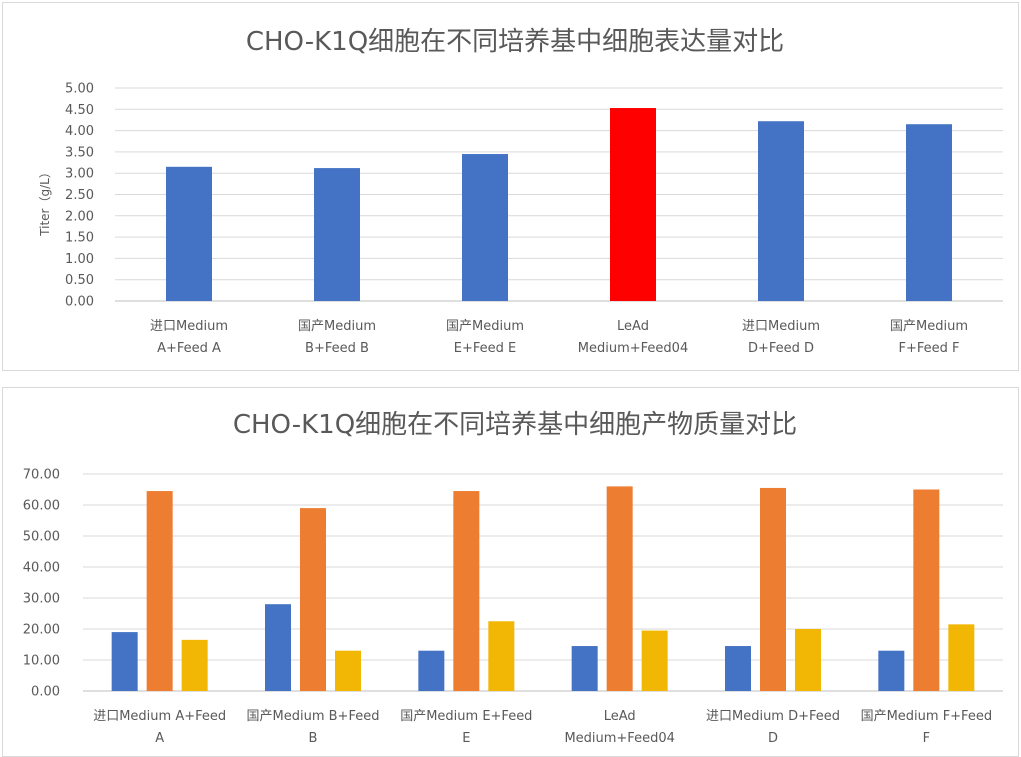 The height and width of the screenshot is (757, 1021). I want to click on y-tick-label: 70.00, so click(41, 475).